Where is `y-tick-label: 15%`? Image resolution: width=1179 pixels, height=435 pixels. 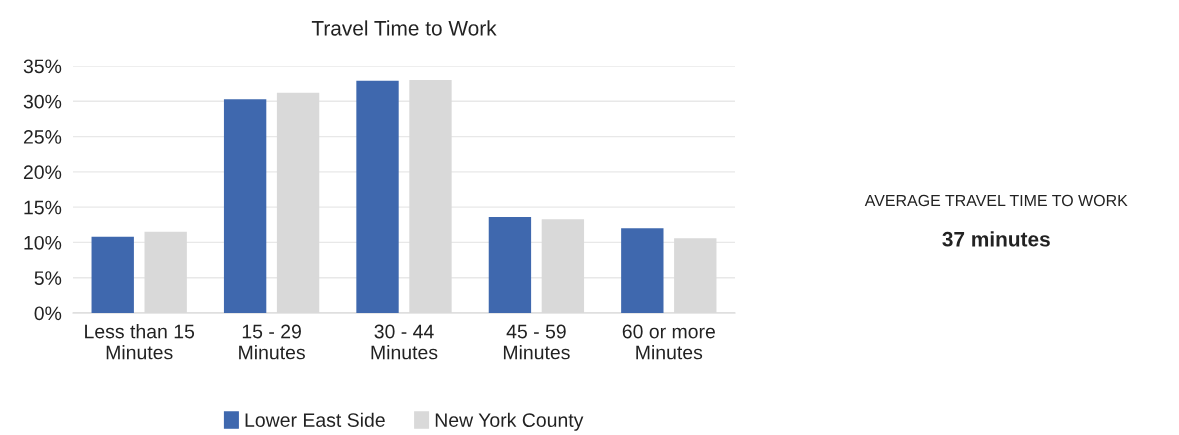 y-tick-label: 15% is located at coordinates (43, 207).